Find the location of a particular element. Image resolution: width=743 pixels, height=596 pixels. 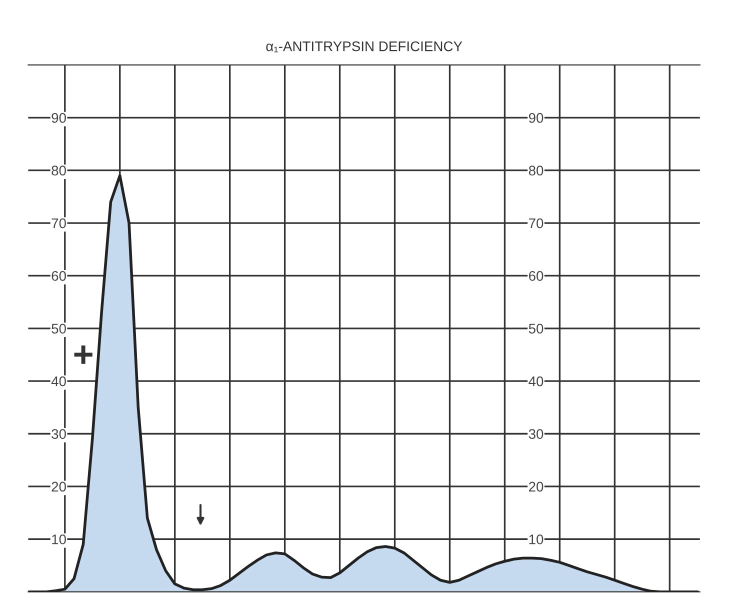

y2-tick-label: 70 is located at coordinates (536, 223).